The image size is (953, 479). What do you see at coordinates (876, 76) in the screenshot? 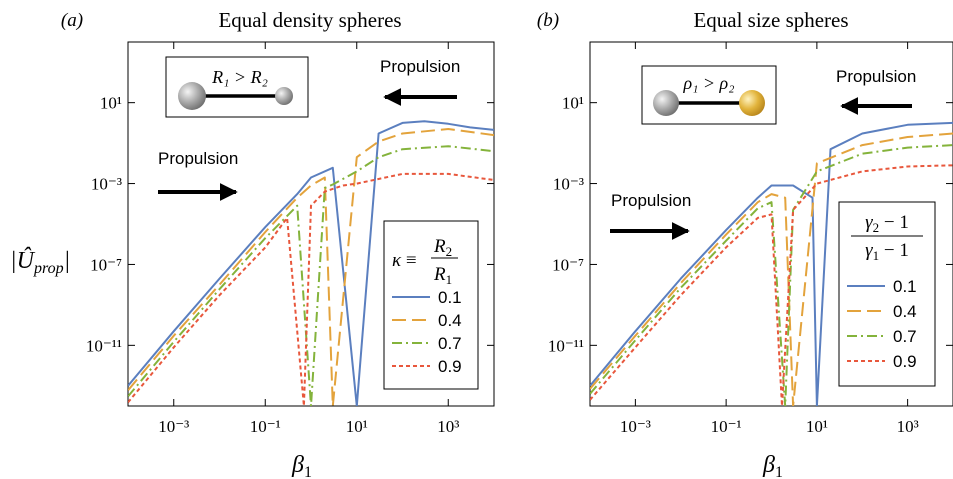
I see `panel-b-propulsion-right-label: Propulsion` at bounding box center [876, 76].